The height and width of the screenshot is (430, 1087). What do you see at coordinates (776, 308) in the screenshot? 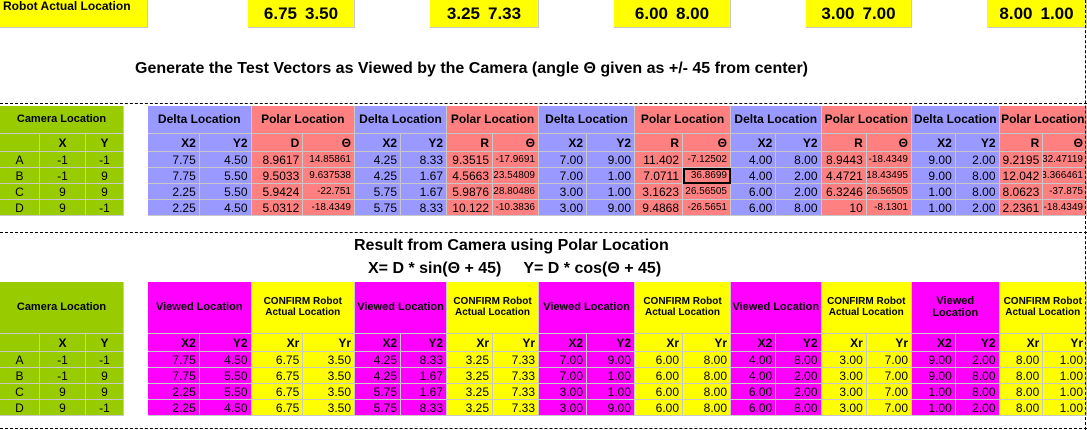
I see `viewed-location-header-4: Viewed Location` at bounding box center [776, 308].